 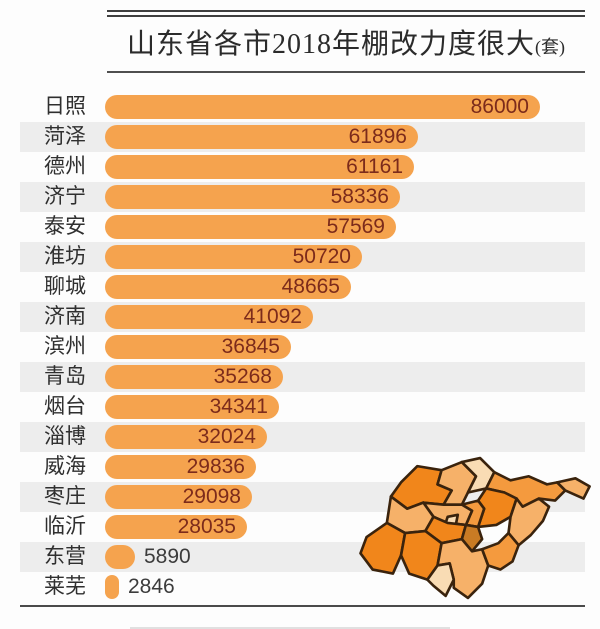 What do you see at coordinates (65, 136) in the screenshot?
I see `city-label: 菏泽` at bounding box center [65, 136].